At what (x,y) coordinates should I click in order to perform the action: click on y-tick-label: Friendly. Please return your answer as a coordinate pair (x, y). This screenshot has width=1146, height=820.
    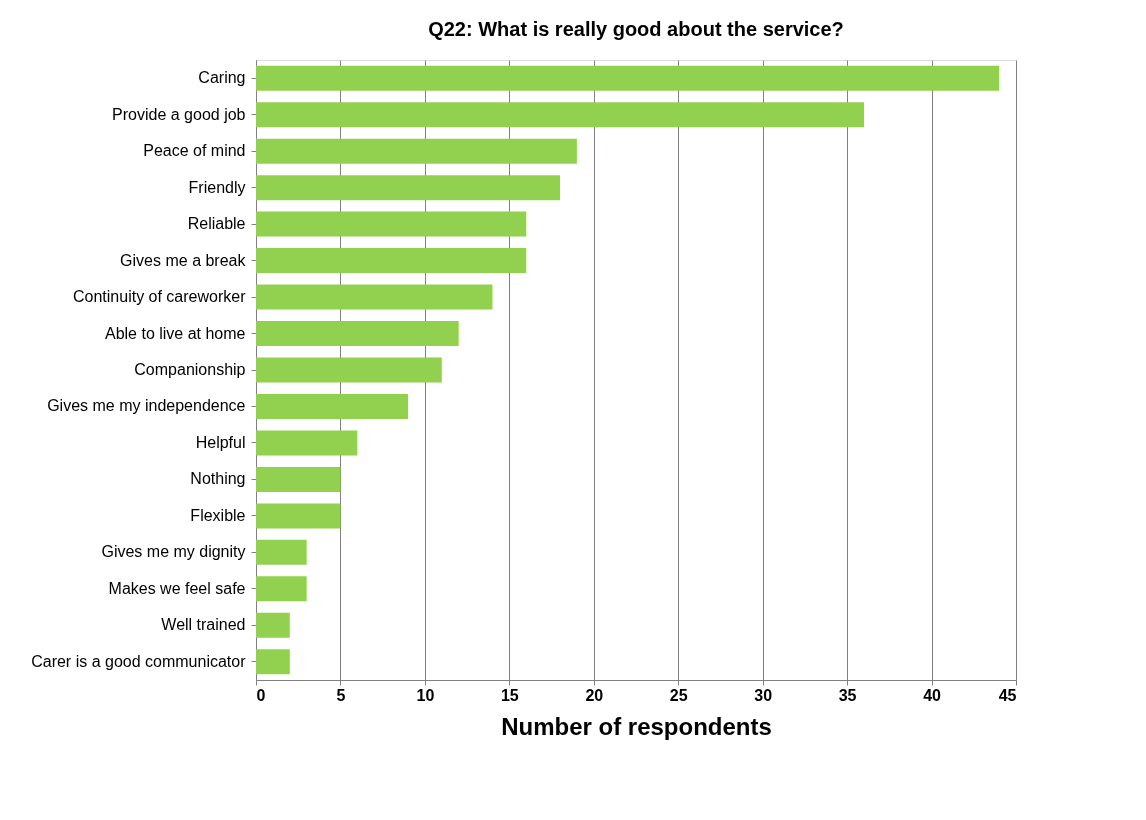
    Looking at the image, I should click on (217, 187).